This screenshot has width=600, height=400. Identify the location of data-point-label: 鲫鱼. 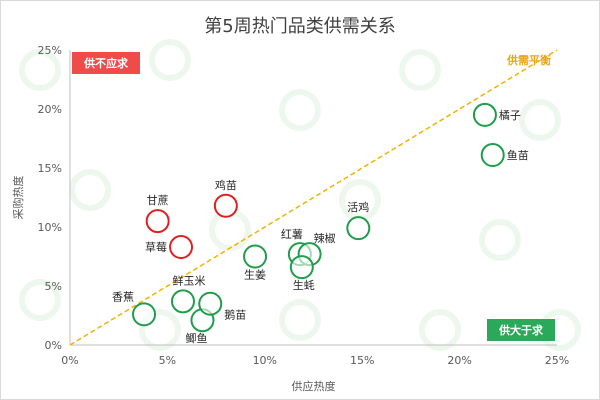
(196, 338).